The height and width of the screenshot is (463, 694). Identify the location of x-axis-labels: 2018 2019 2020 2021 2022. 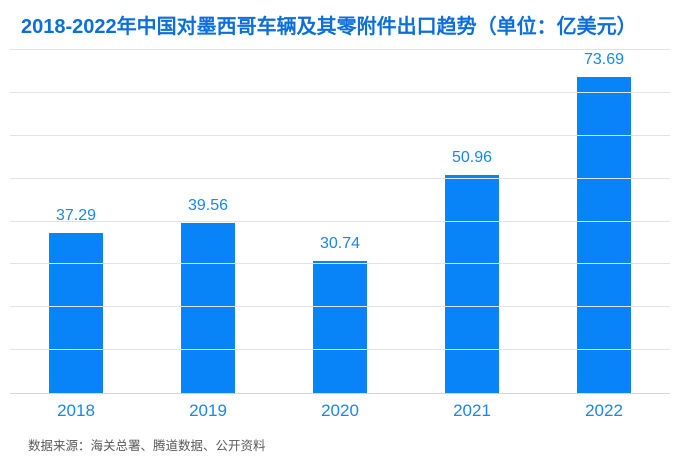
(340, 411).